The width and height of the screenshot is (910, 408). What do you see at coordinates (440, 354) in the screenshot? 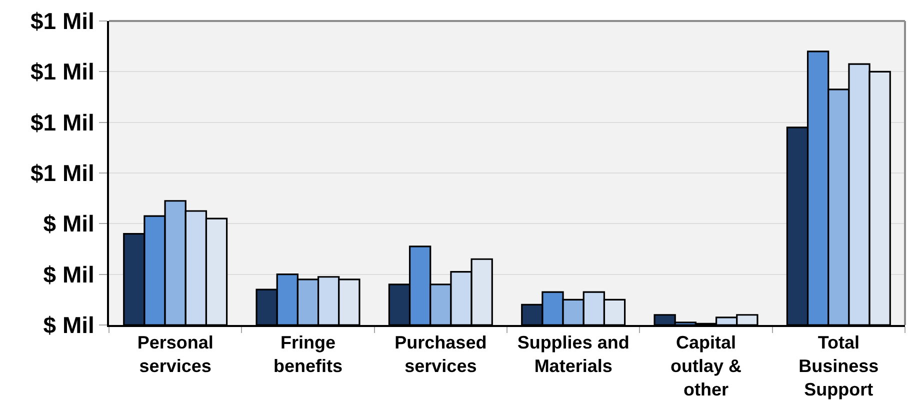
I see `x-tick-label: Purchased services` at bounding box center [440, 354].